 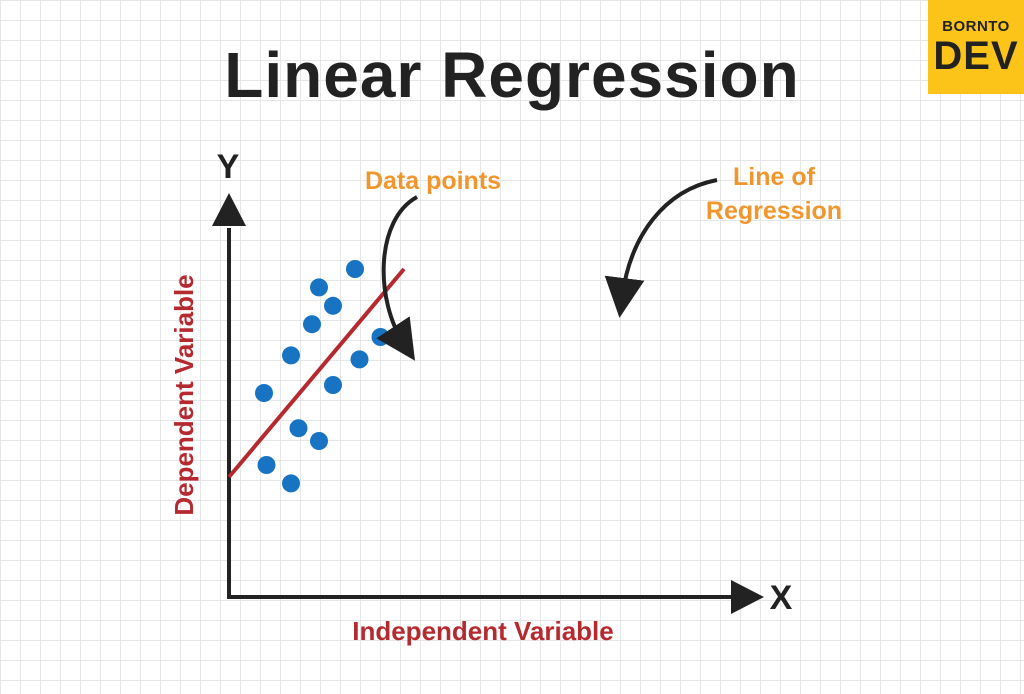 I want to click on line-of-regression-annotation-line1: Line of, so click(x=774, y=177).